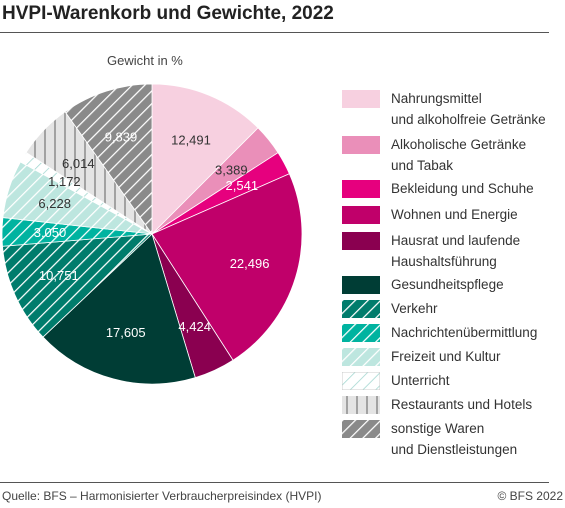 This screenshot has width=565, height=508. I want to click on legend-label: Nahrungsmittel und alkoholfreie Getränke, so click(468, 109).